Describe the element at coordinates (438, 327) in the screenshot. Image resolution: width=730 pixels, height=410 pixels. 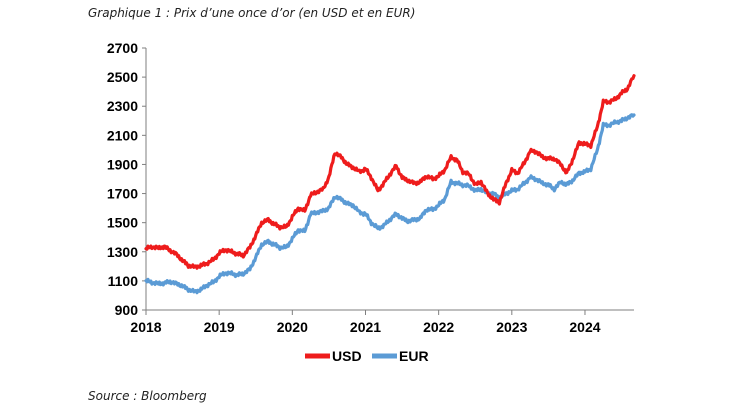
I see `x-tick-label: 2022` at that location.